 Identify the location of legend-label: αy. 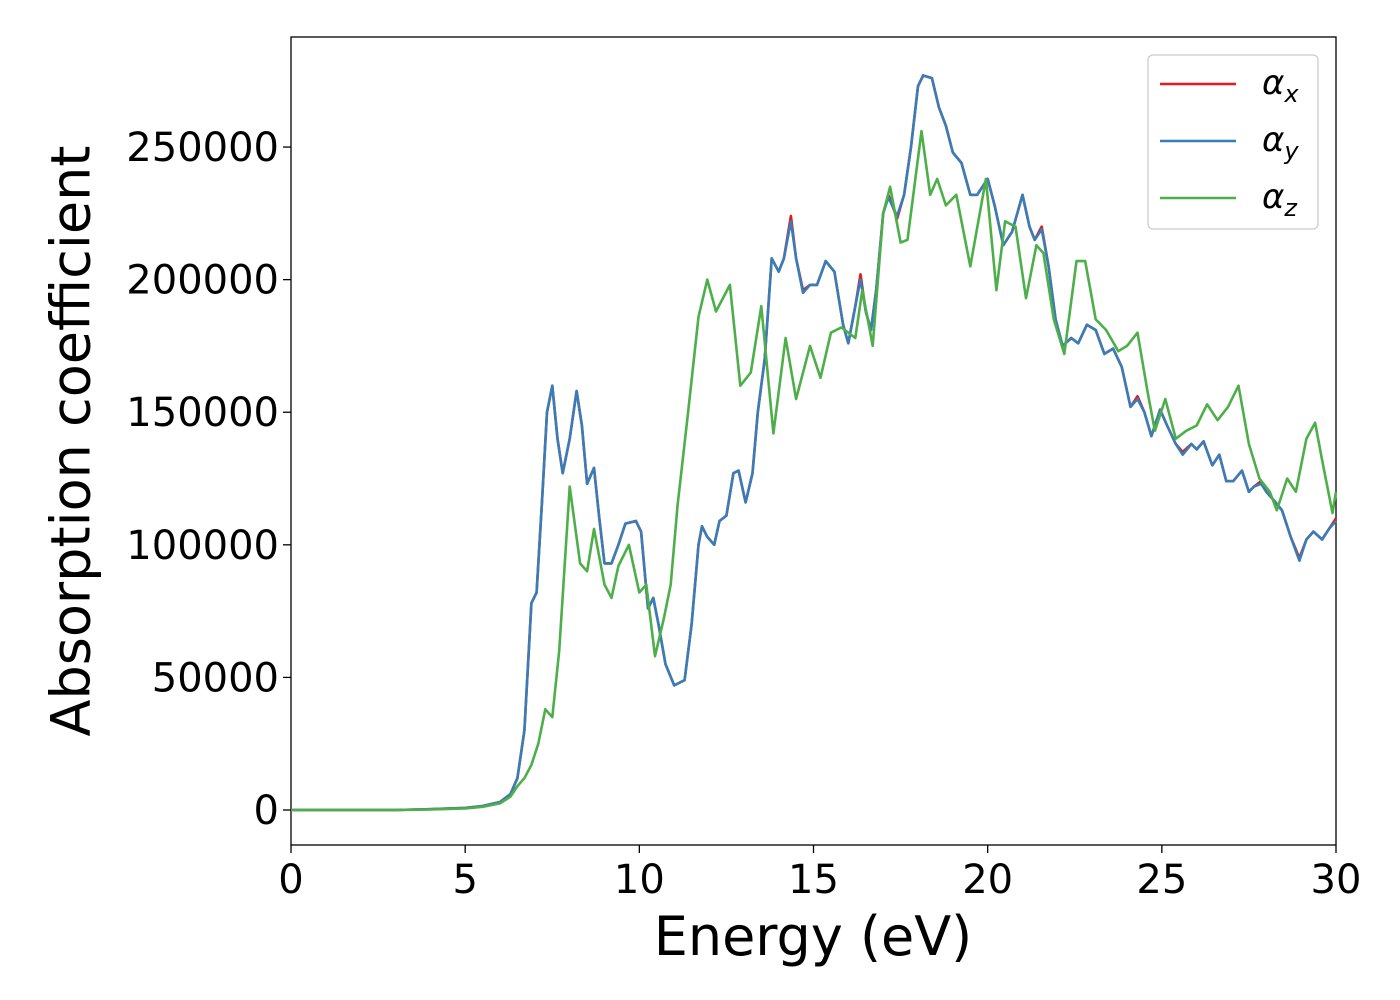
(1280, 142).